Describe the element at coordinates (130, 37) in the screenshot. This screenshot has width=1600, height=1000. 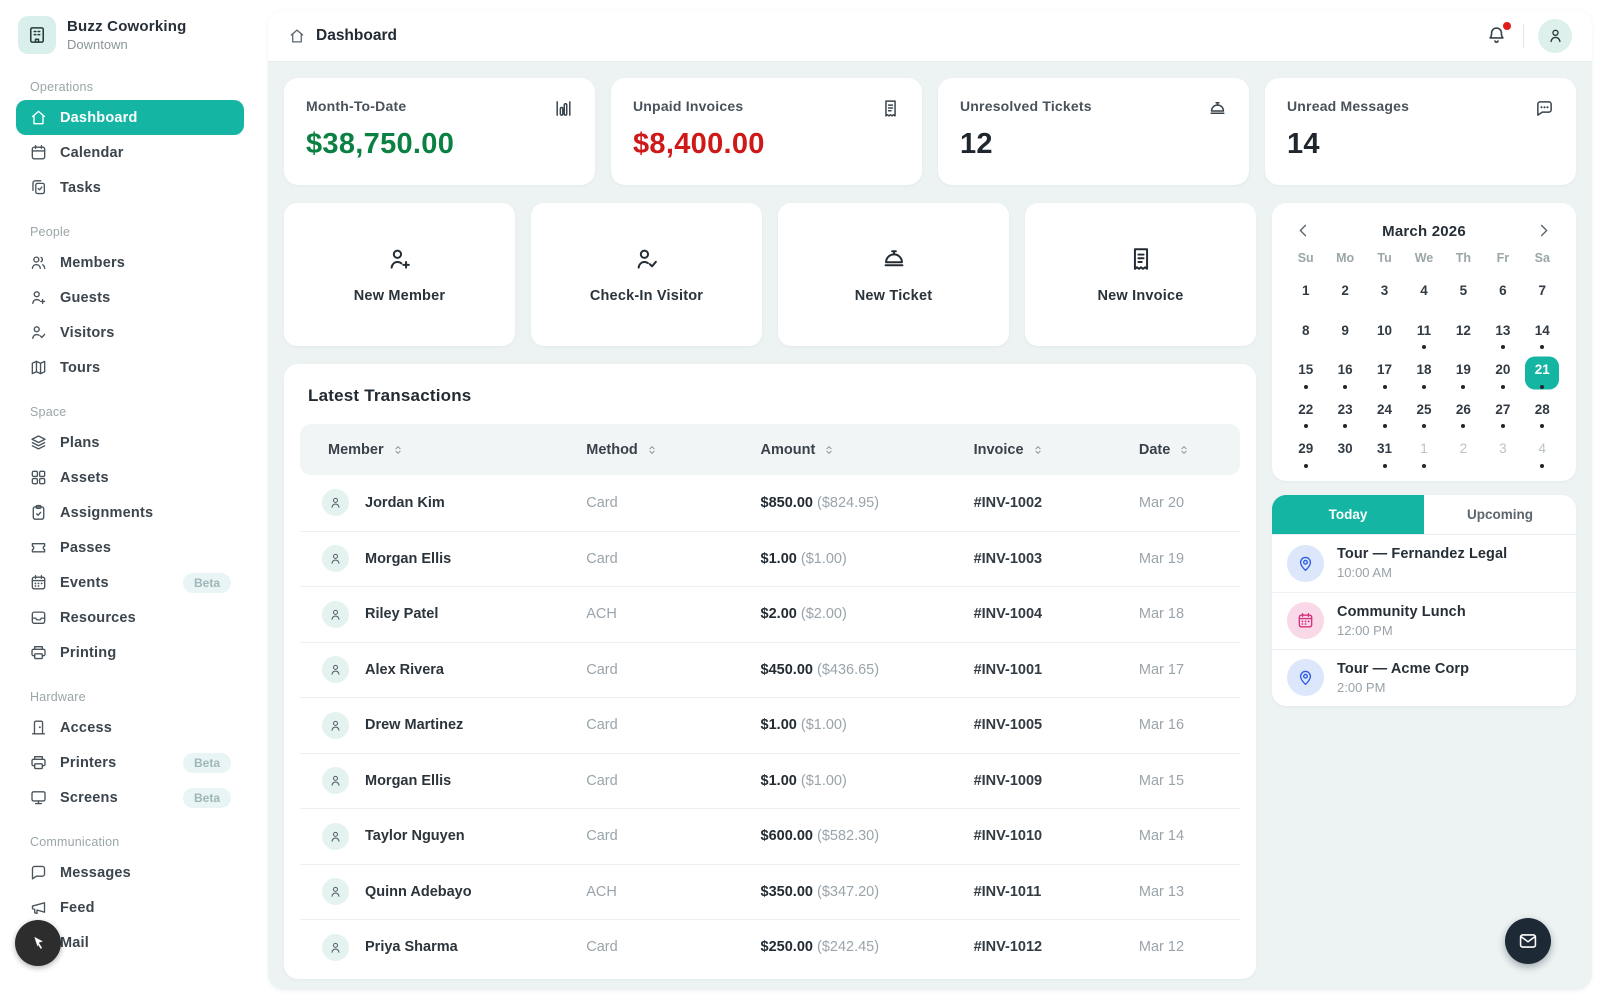
I see `org-switcher: Buzz Coworking Downtown` at that location.